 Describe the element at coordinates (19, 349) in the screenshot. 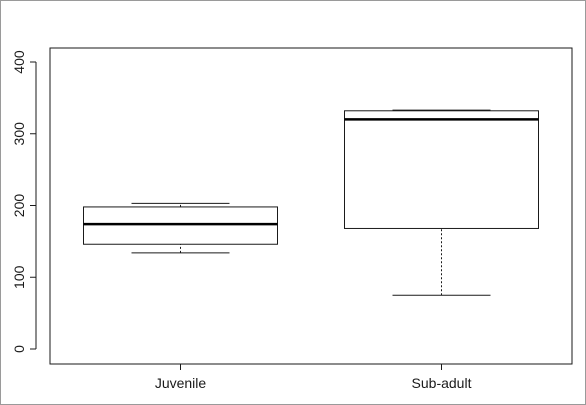

I see `y-tick-label: 0` at that location.